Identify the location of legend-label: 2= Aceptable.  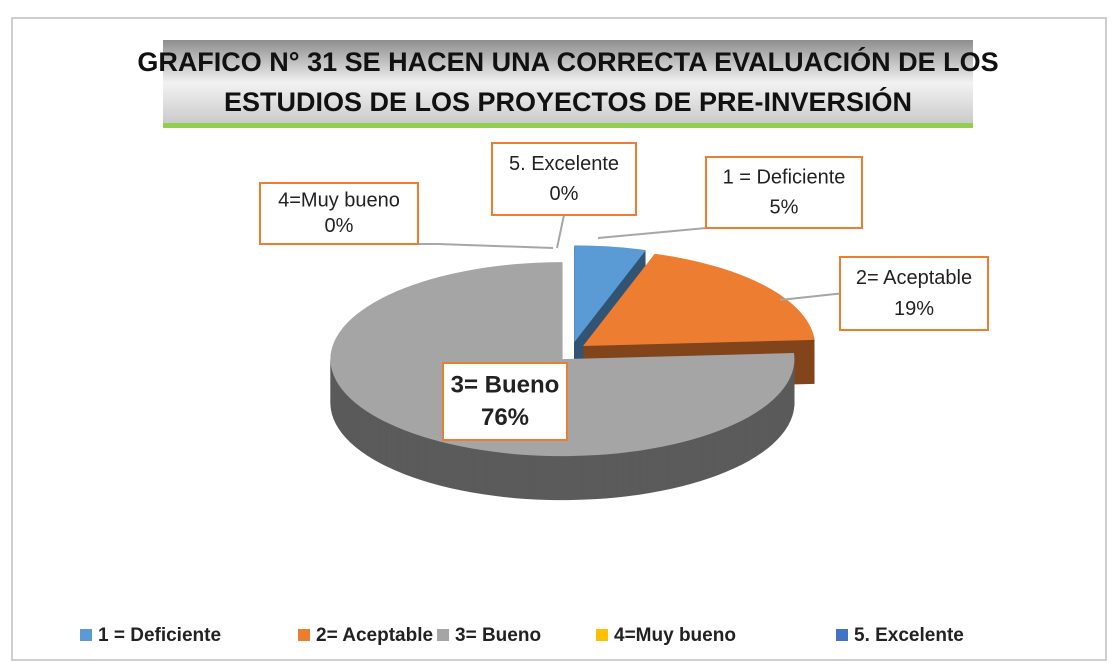
(374, 635).